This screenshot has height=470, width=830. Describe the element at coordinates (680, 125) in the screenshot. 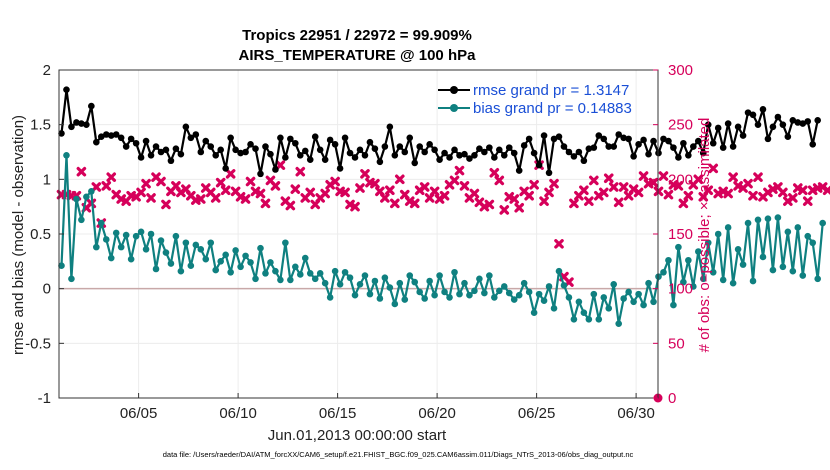

I see `right-tick-label: 250` at that location.